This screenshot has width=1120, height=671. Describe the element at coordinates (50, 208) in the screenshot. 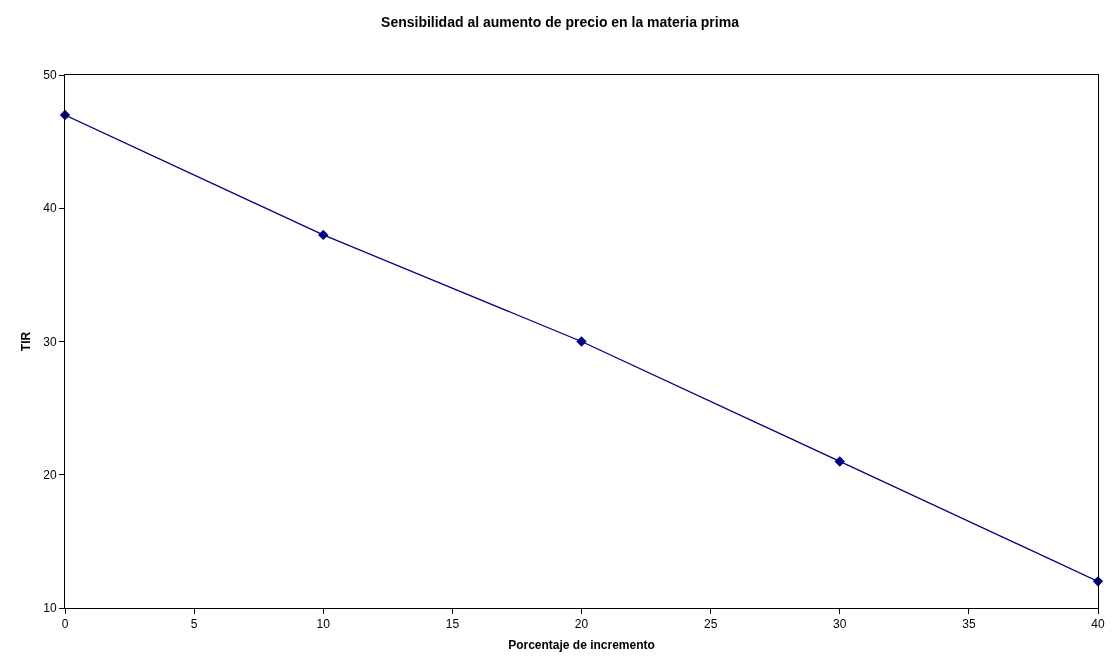

I see `y-tick-label: 40` at that location.